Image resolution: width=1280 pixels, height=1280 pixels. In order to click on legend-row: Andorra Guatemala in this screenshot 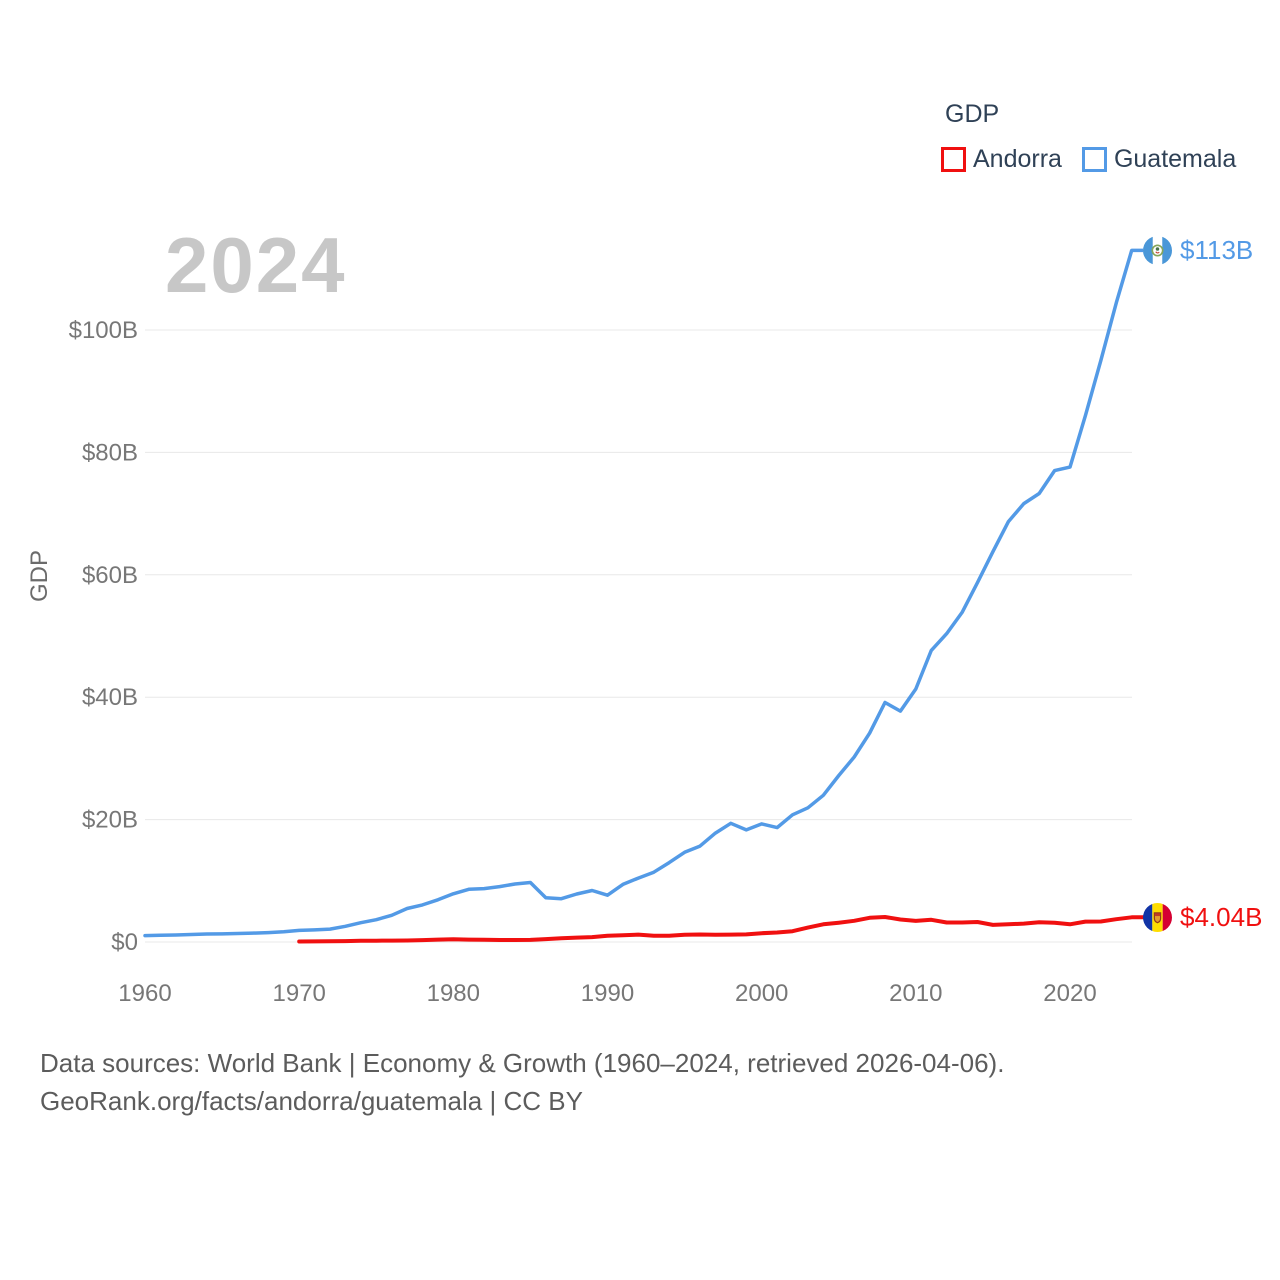, I will do `click(1088, 159)`.